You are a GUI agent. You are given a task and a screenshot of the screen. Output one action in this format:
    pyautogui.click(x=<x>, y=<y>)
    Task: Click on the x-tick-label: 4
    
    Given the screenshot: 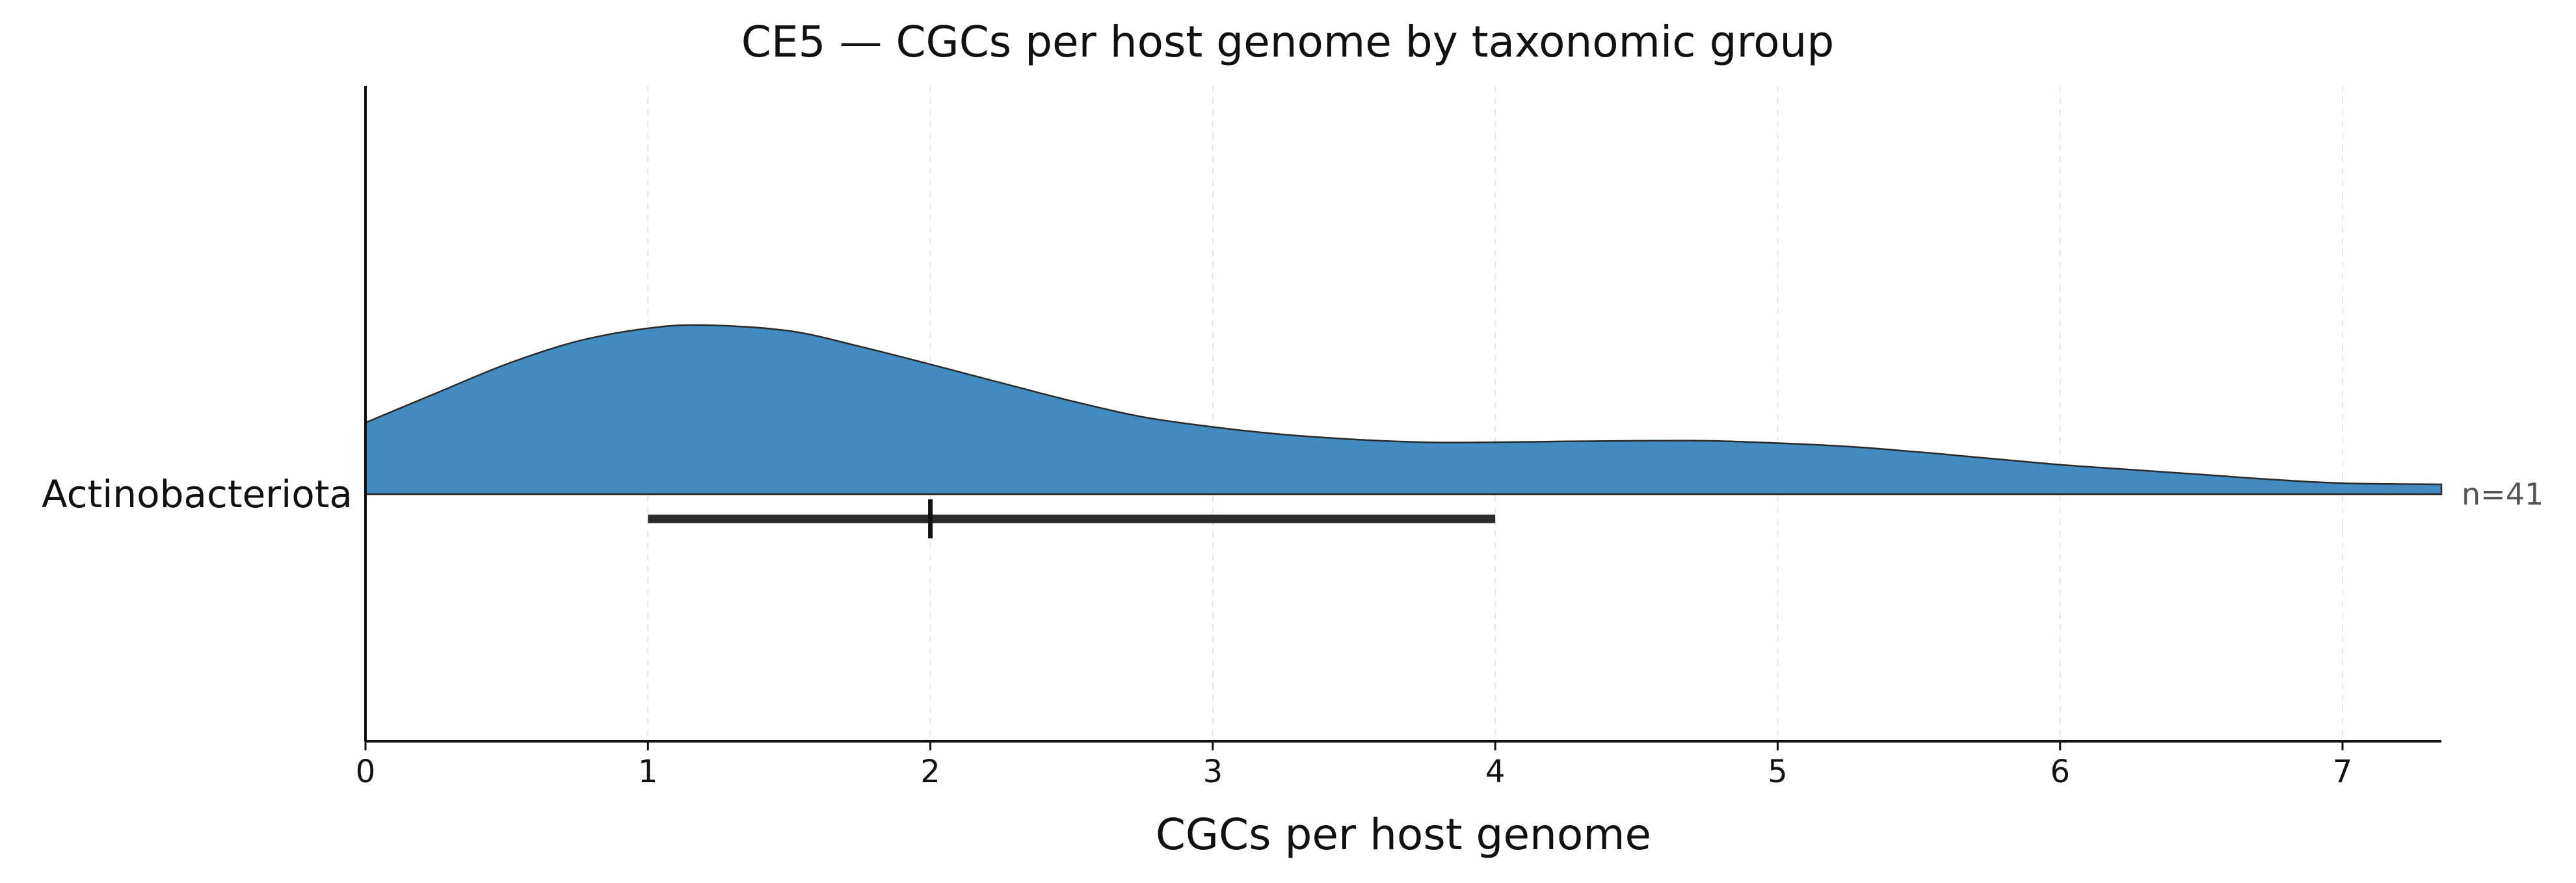 What is the action you would take?
    pyautogui.click(x=1495, y=772)
    